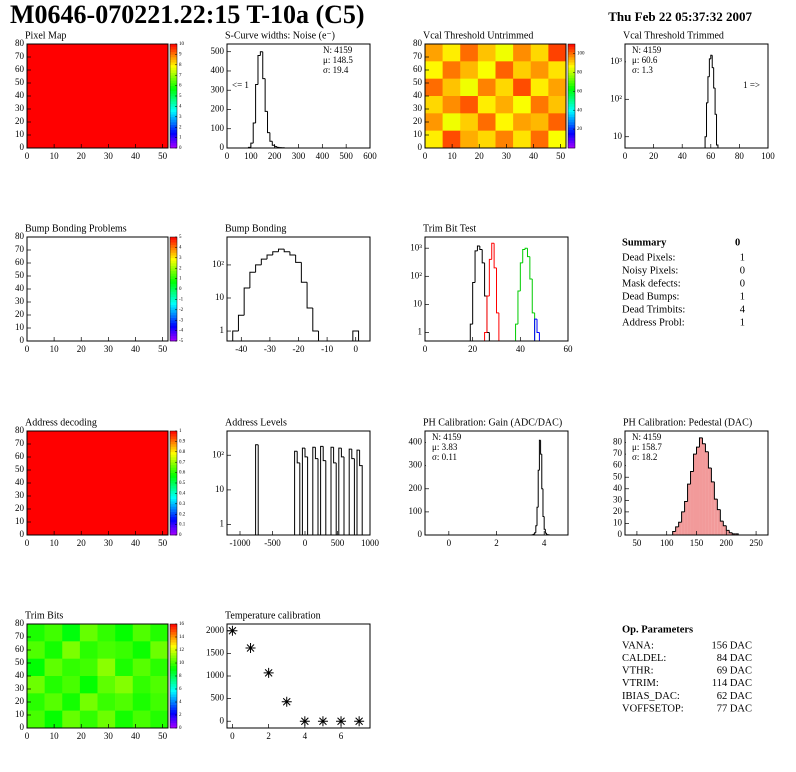  What do you see at coordinates (341, 736) in the screenshot?
I see `x-tick-label: 6` at bounding box center [341, 736].